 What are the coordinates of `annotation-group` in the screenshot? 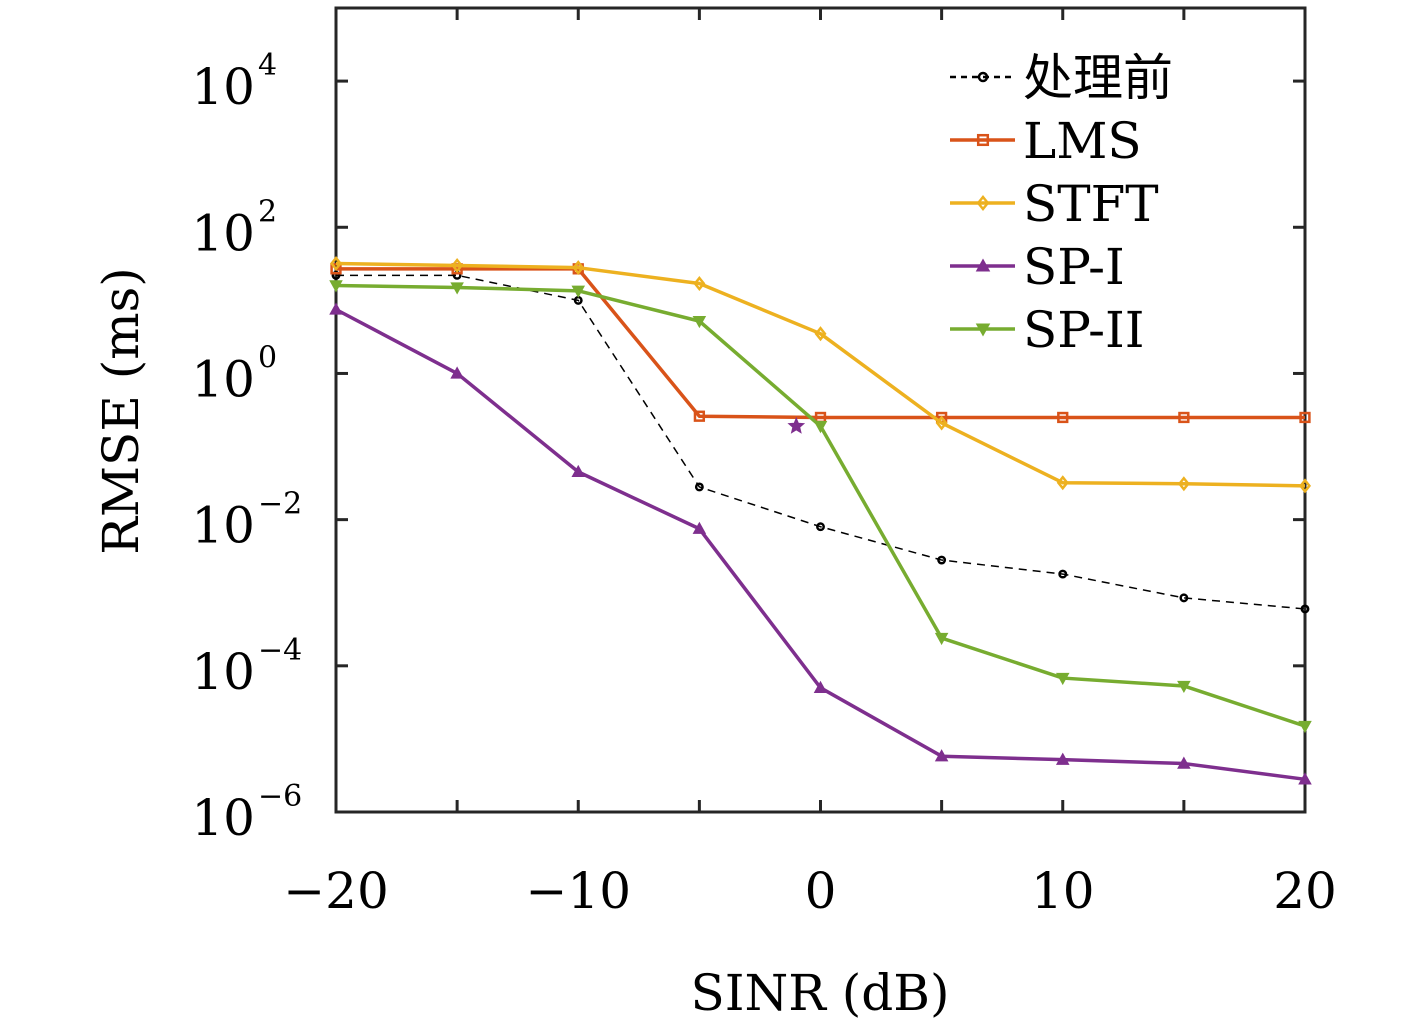 It's located at (796, 425).